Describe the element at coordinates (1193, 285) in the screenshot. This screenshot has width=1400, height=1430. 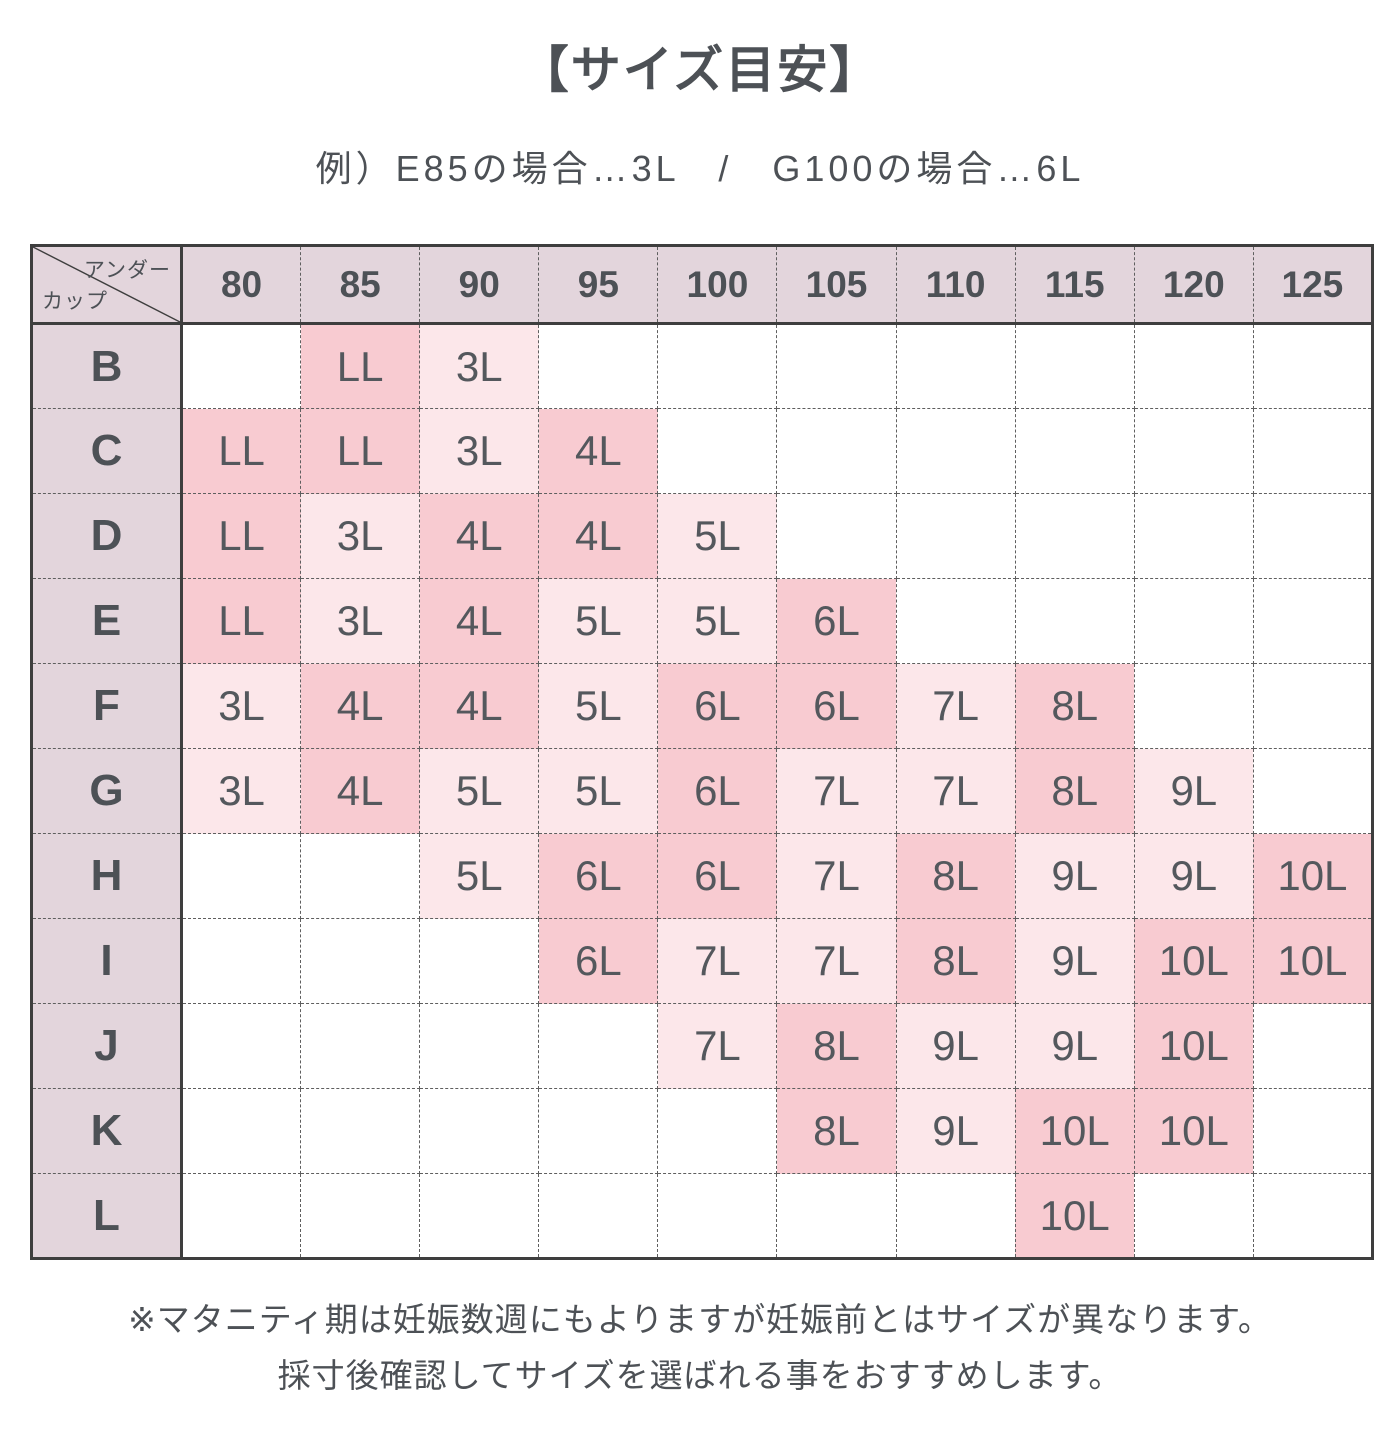
I see `underbust-header-120: 120` at that location.